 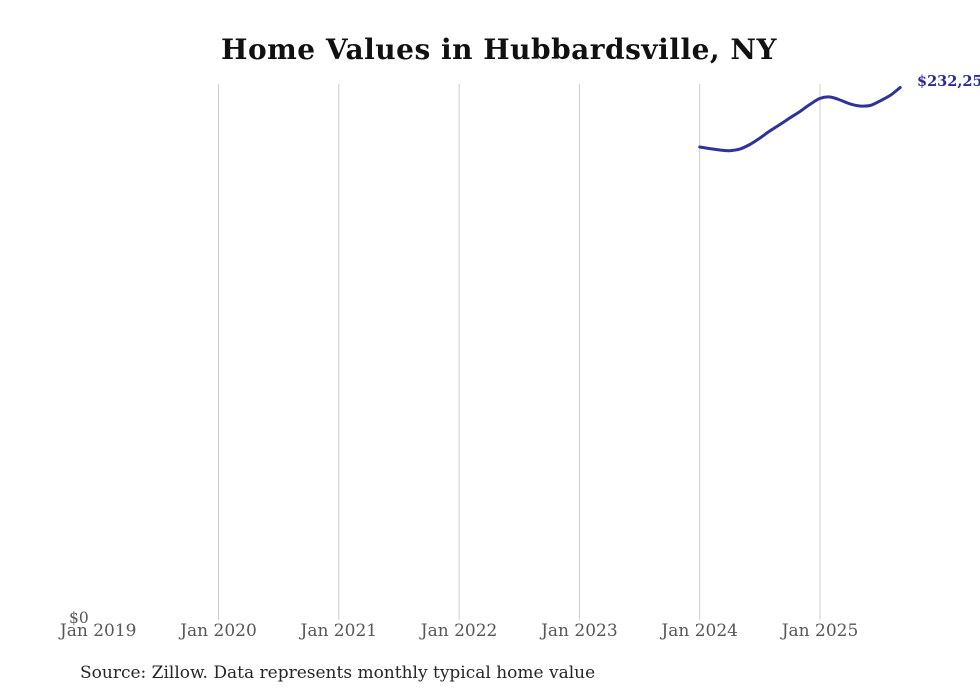 What do you see at coordinates (948, 81) in the screenshot?
I see `latest-value-label: $232,250` at bounding box center [948, 81].